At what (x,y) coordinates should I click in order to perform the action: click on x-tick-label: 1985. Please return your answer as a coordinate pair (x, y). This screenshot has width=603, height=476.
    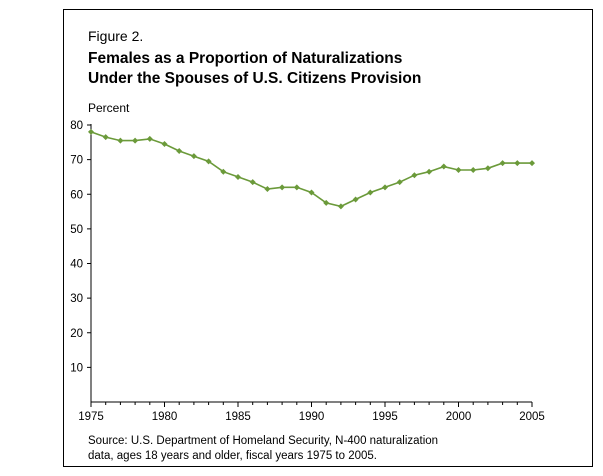
    Looking at the image, I should click on (238, 417).